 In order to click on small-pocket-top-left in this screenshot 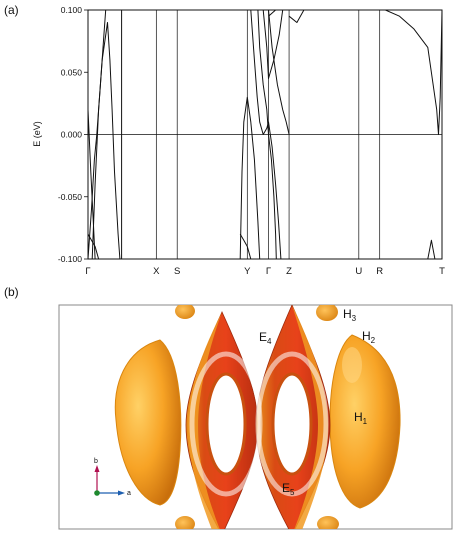, I will do `click(185, 312)`.